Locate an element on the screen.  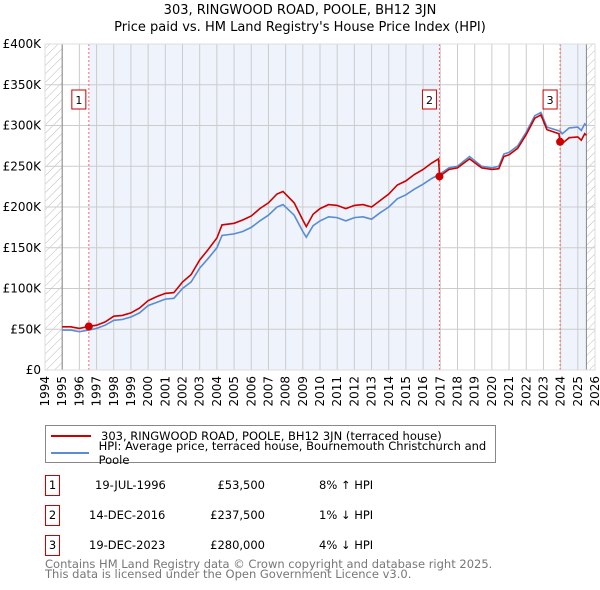
x-tick-label: 2019 is located at coordinates (475, 391).